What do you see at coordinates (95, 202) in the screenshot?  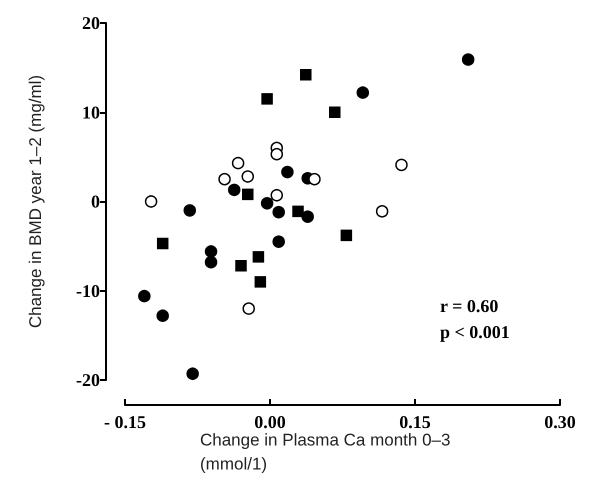 I see `y-tick-label: 0` at bounding box center [95, 202].